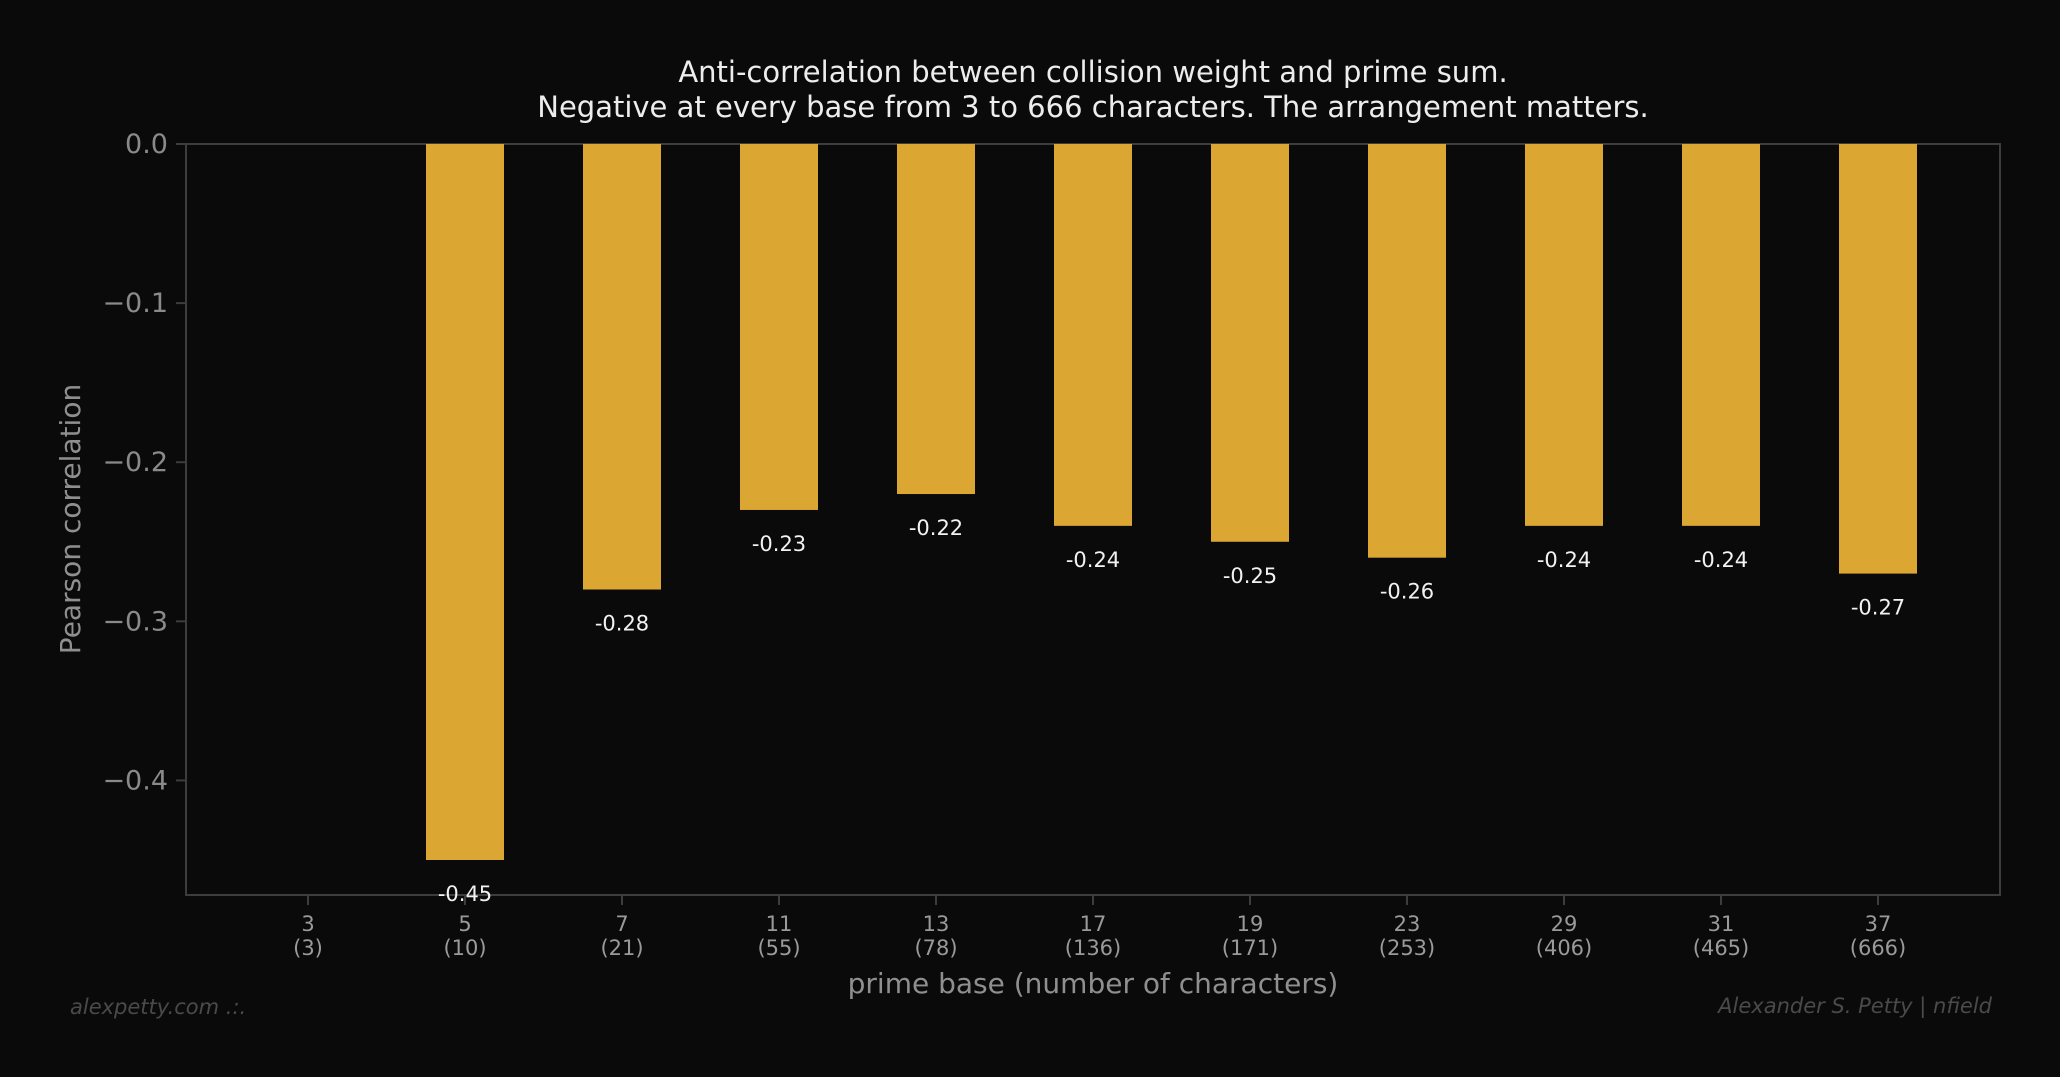  What do you see at coordinates (70, 519) in the screenshot?
I see `y-axis-label: Pearson correlation` at bounding box center [70, 519].